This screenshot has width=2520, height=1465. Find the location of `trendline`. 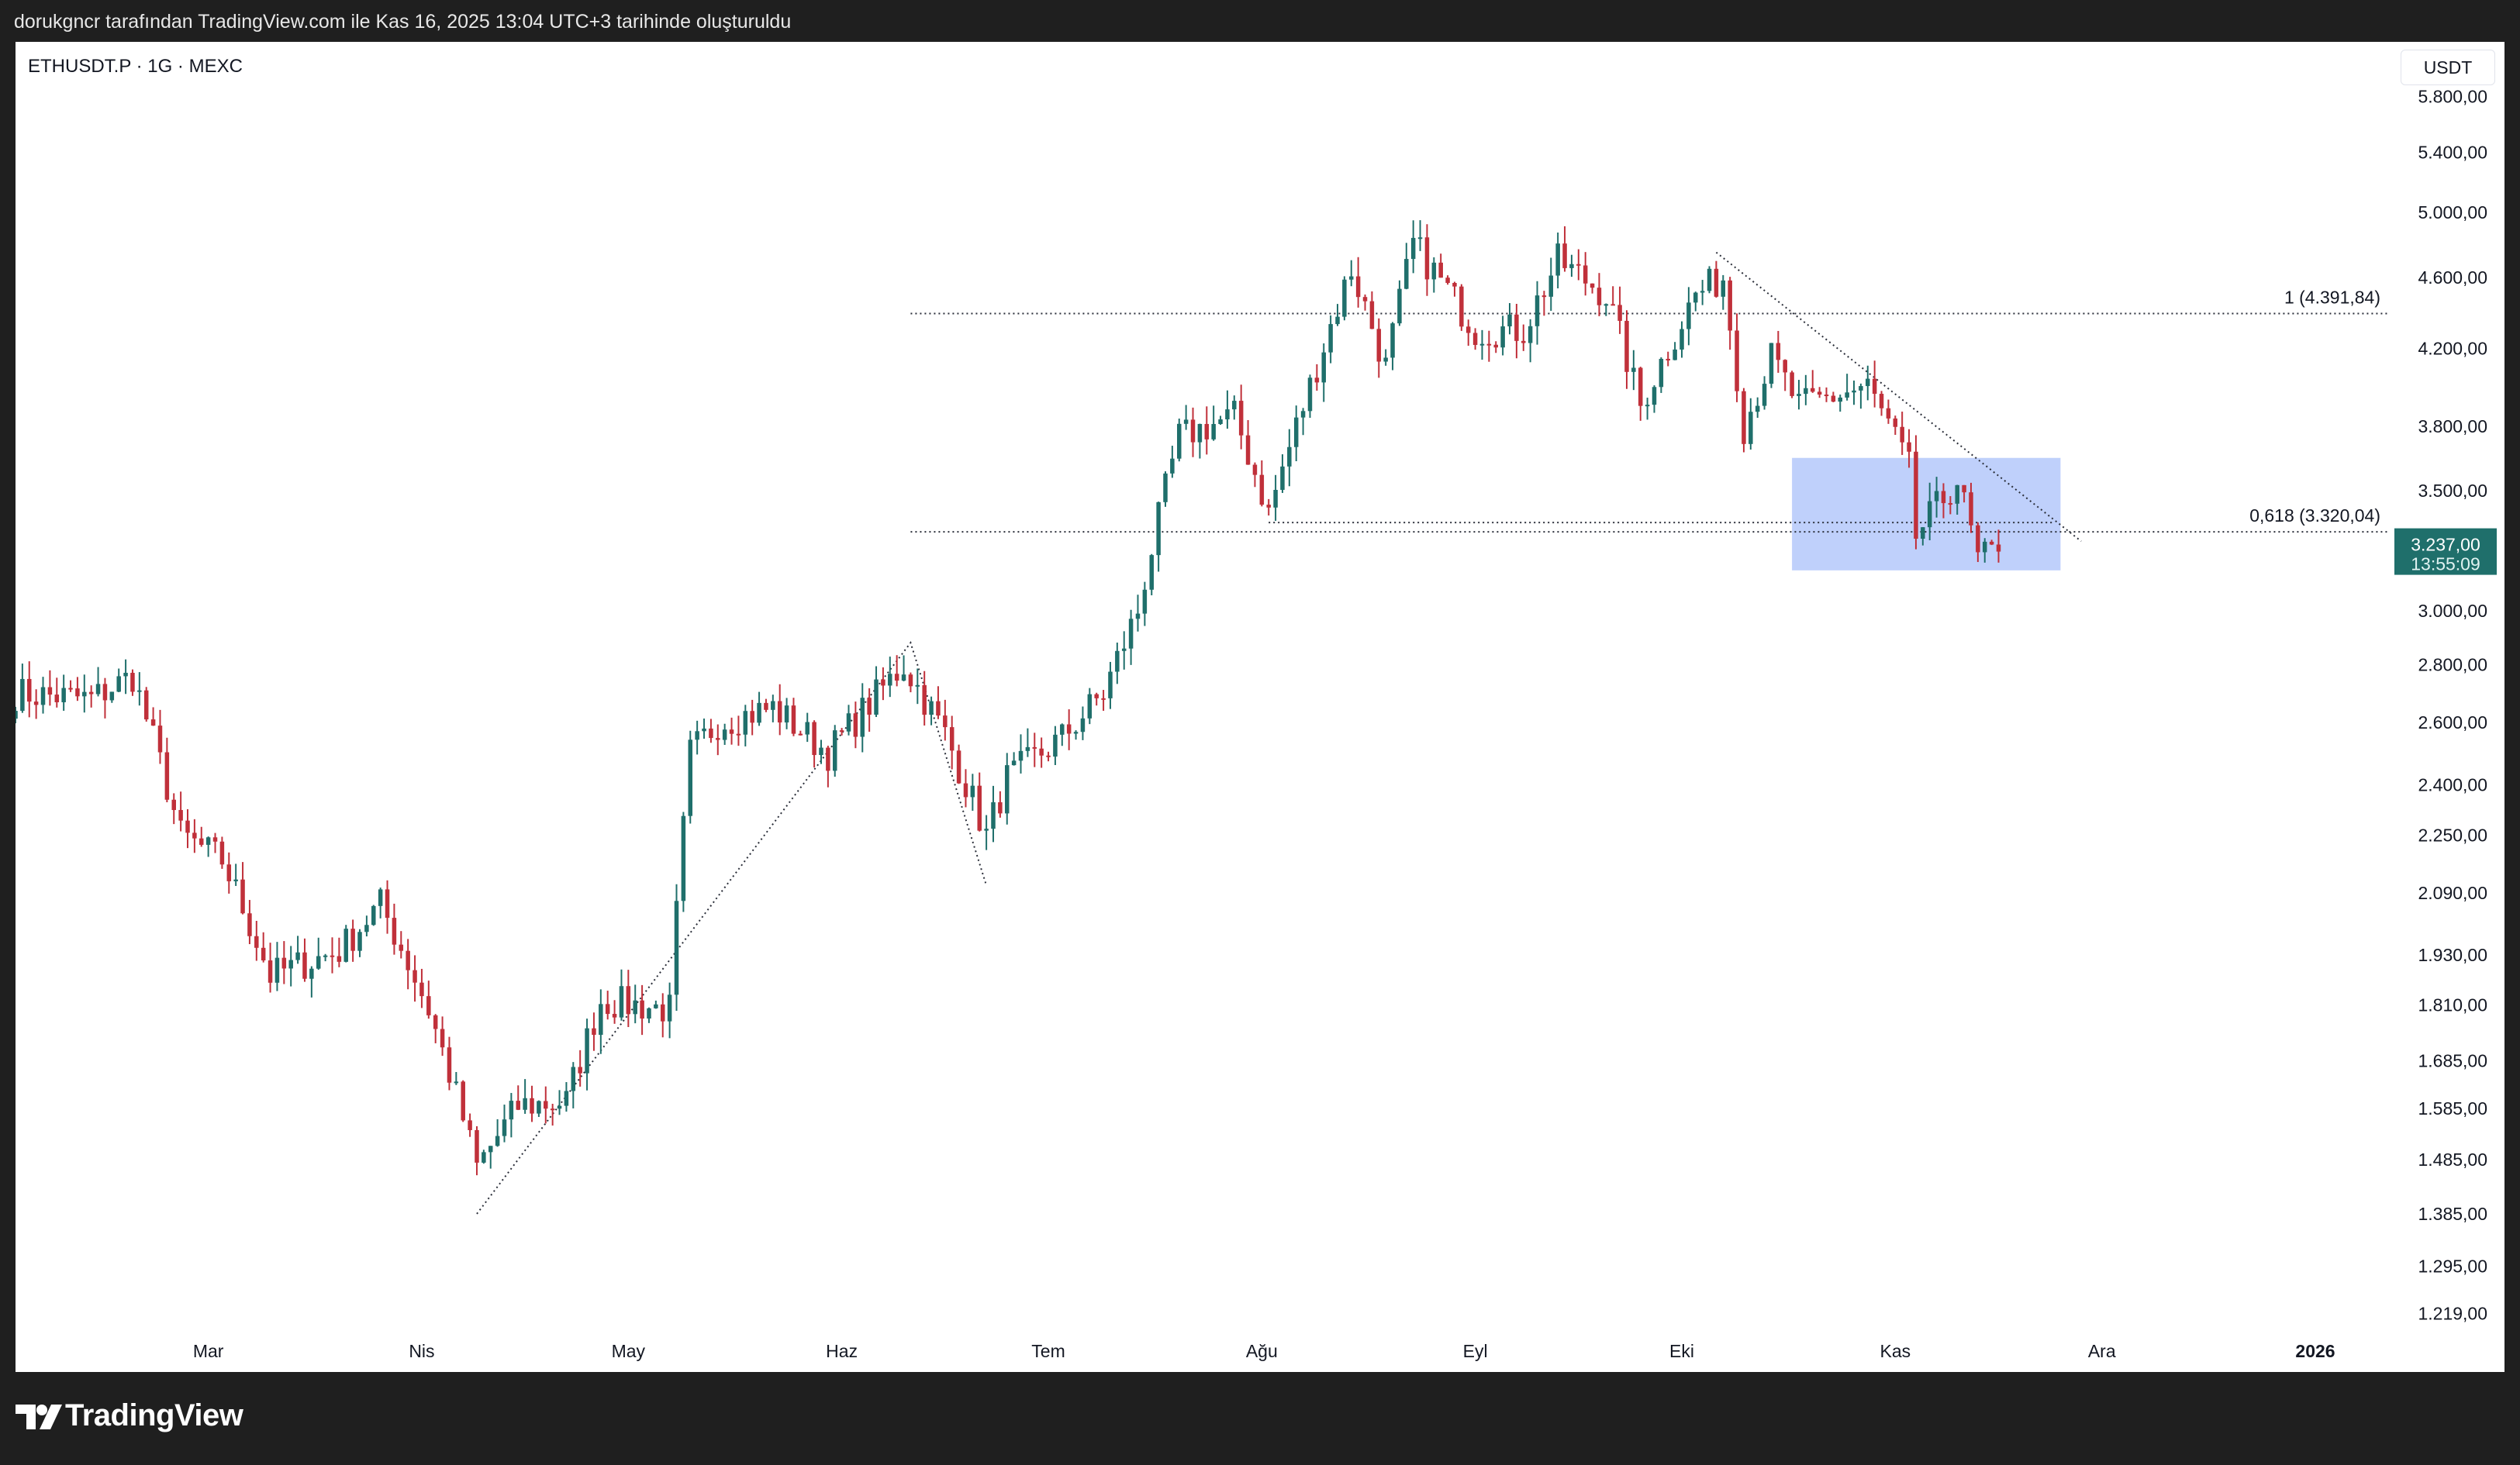

trendline is located at coordinates (1898, 397).